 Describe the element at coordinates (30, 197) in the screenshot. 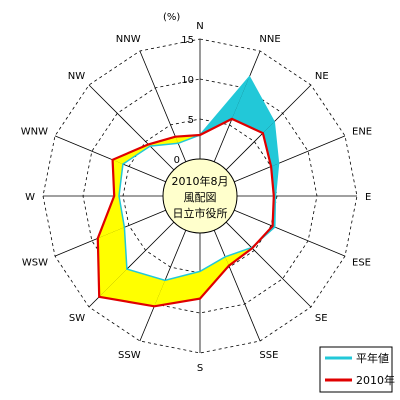

I see `direction-label-w: W` at that location.